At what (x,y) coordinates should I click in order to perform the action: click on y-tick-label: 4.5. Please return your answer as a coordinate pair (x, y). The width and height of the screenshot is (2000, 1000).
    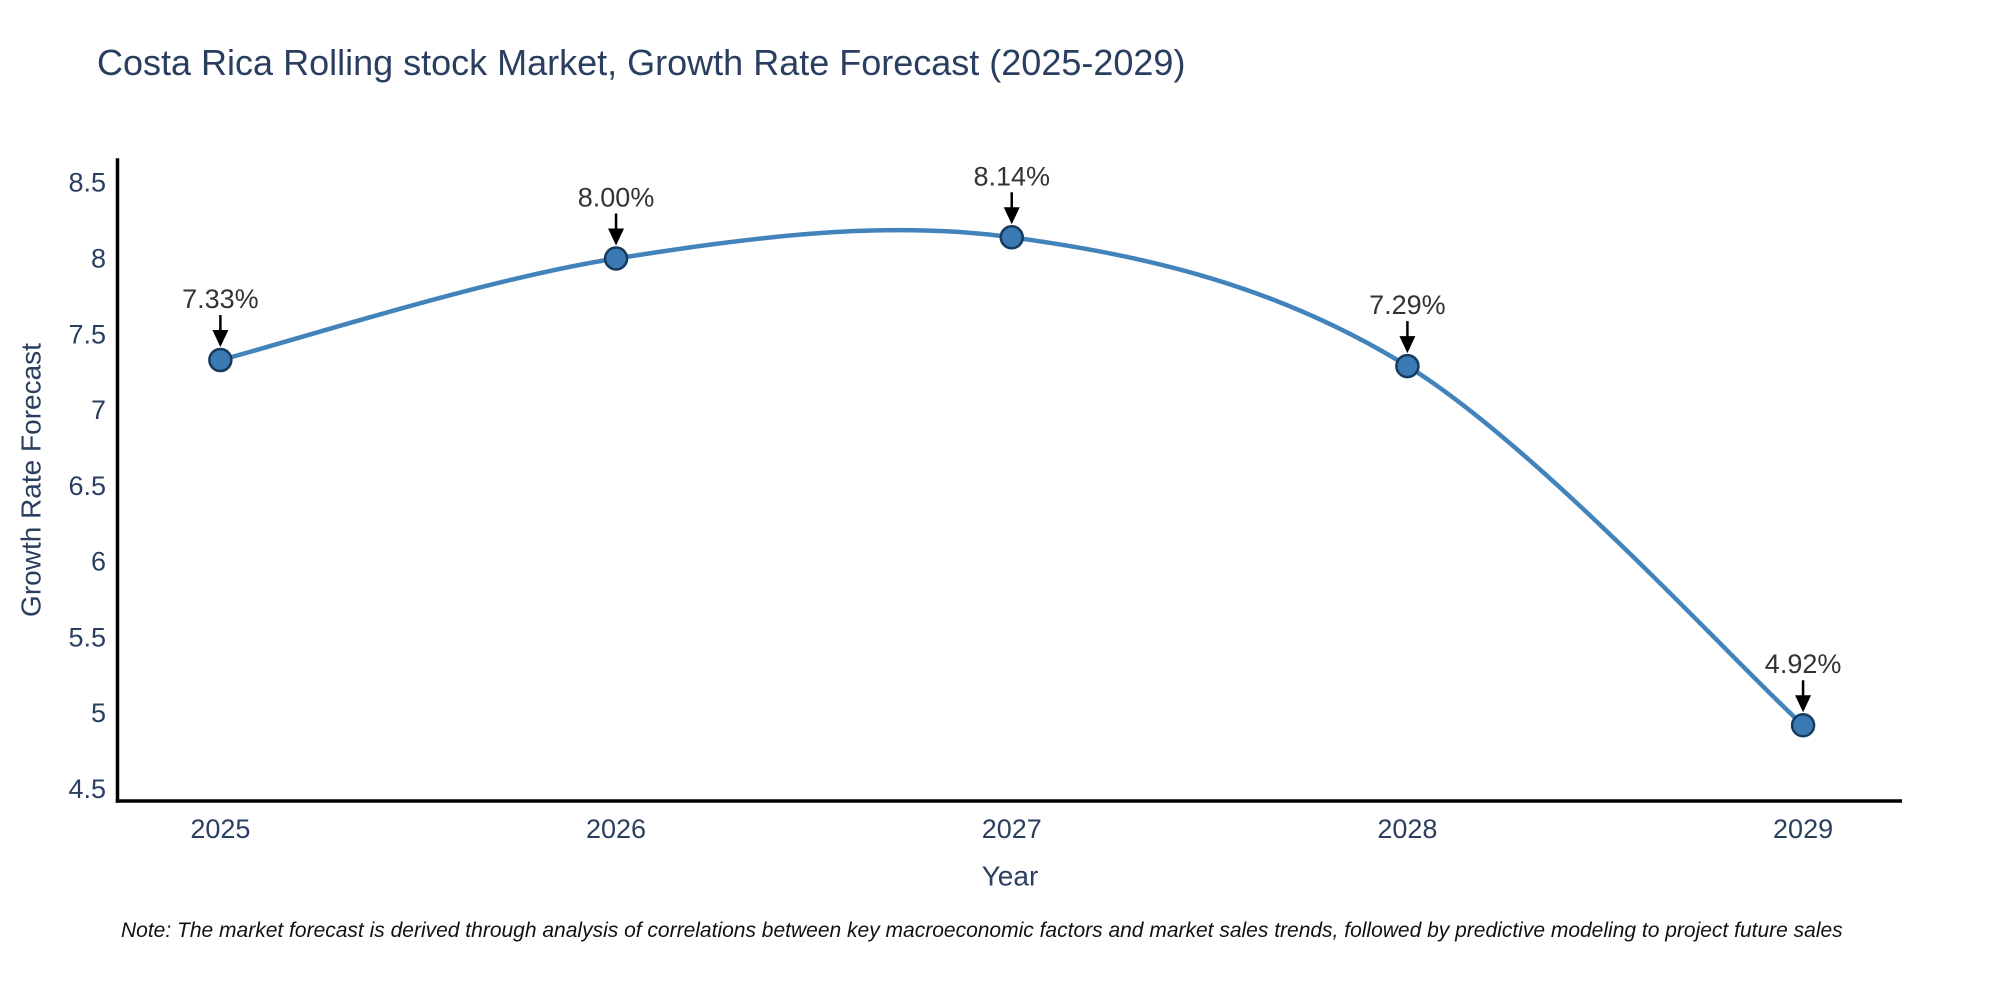
    Looking at the image, I should click on (87, 789).